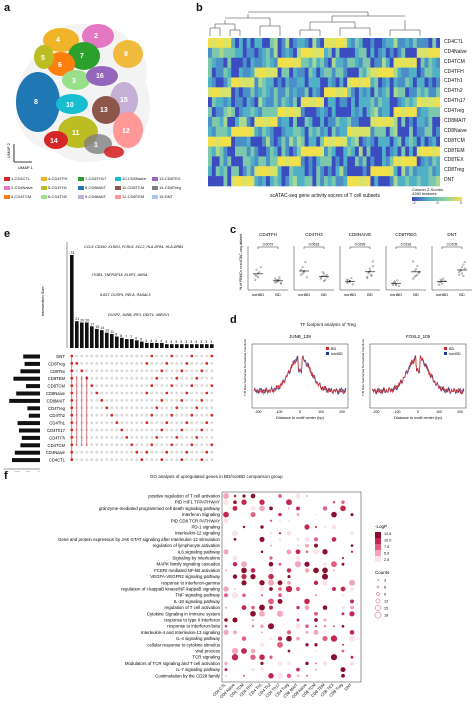 This screenshot has height=707, width=474. What do you see at coordinates (186, 342) in the screenshot?
I see `intersection-value: 3` at bounding box center [186, 342].